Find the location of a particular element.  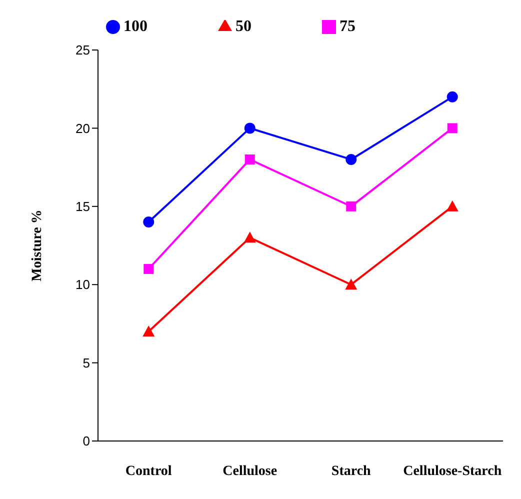

y-axis-title: Moisture % is located at coordinates (37, 246).